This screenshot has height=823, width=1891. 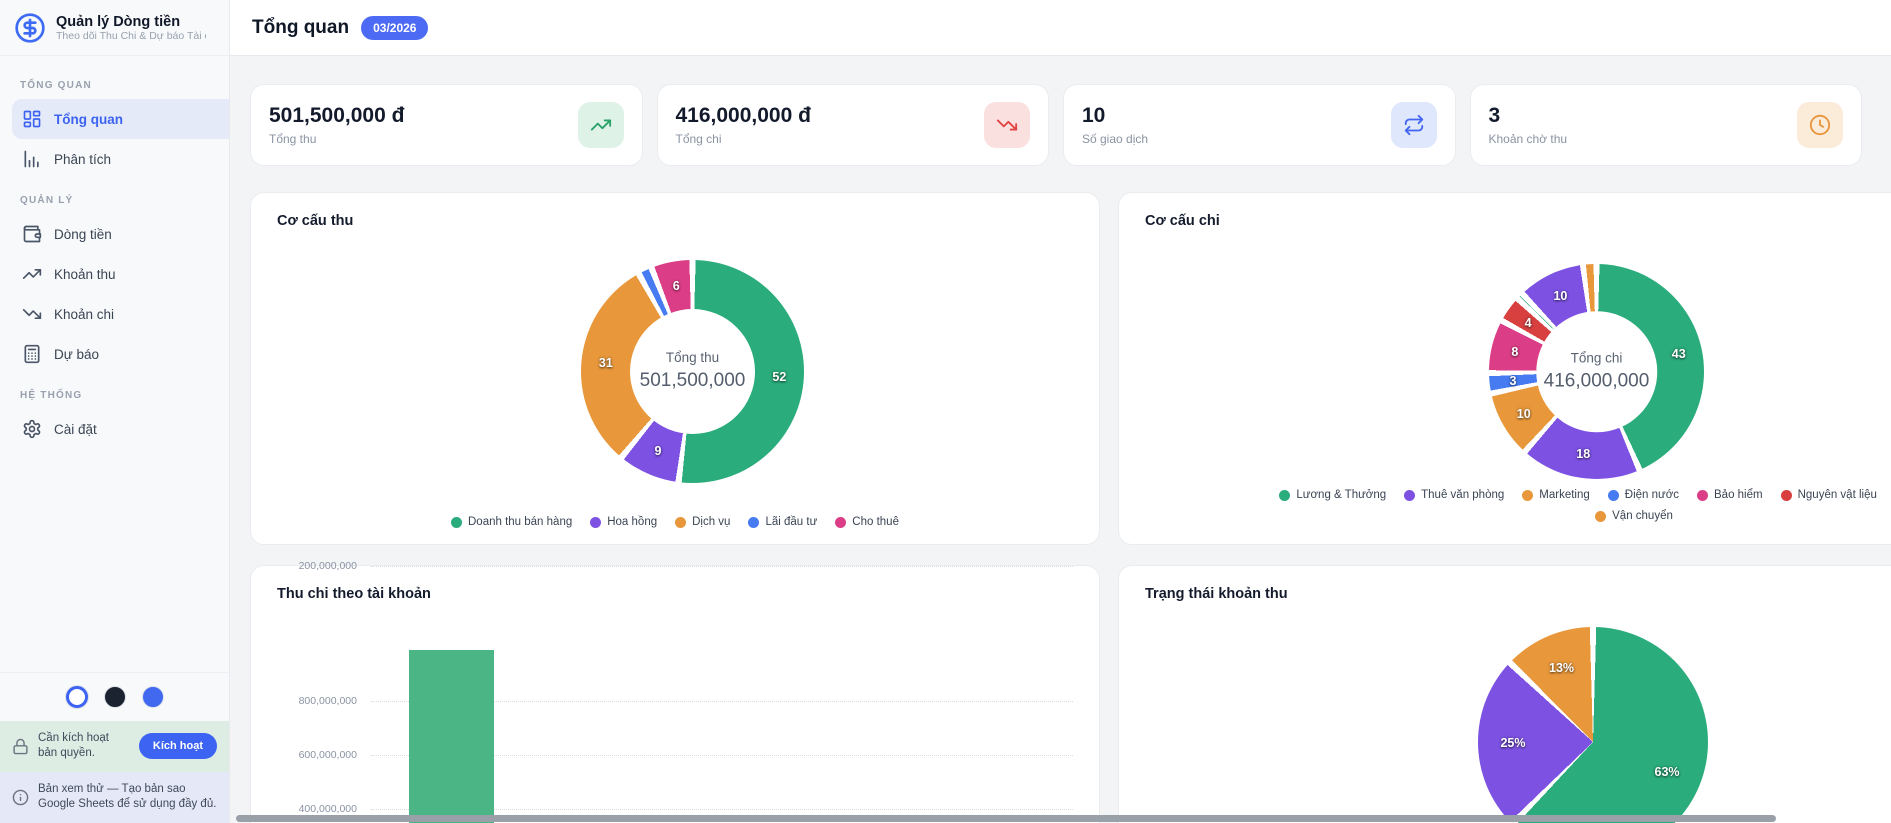 I want to click on slice-data-label: 18, so click(x=1583, y=454).